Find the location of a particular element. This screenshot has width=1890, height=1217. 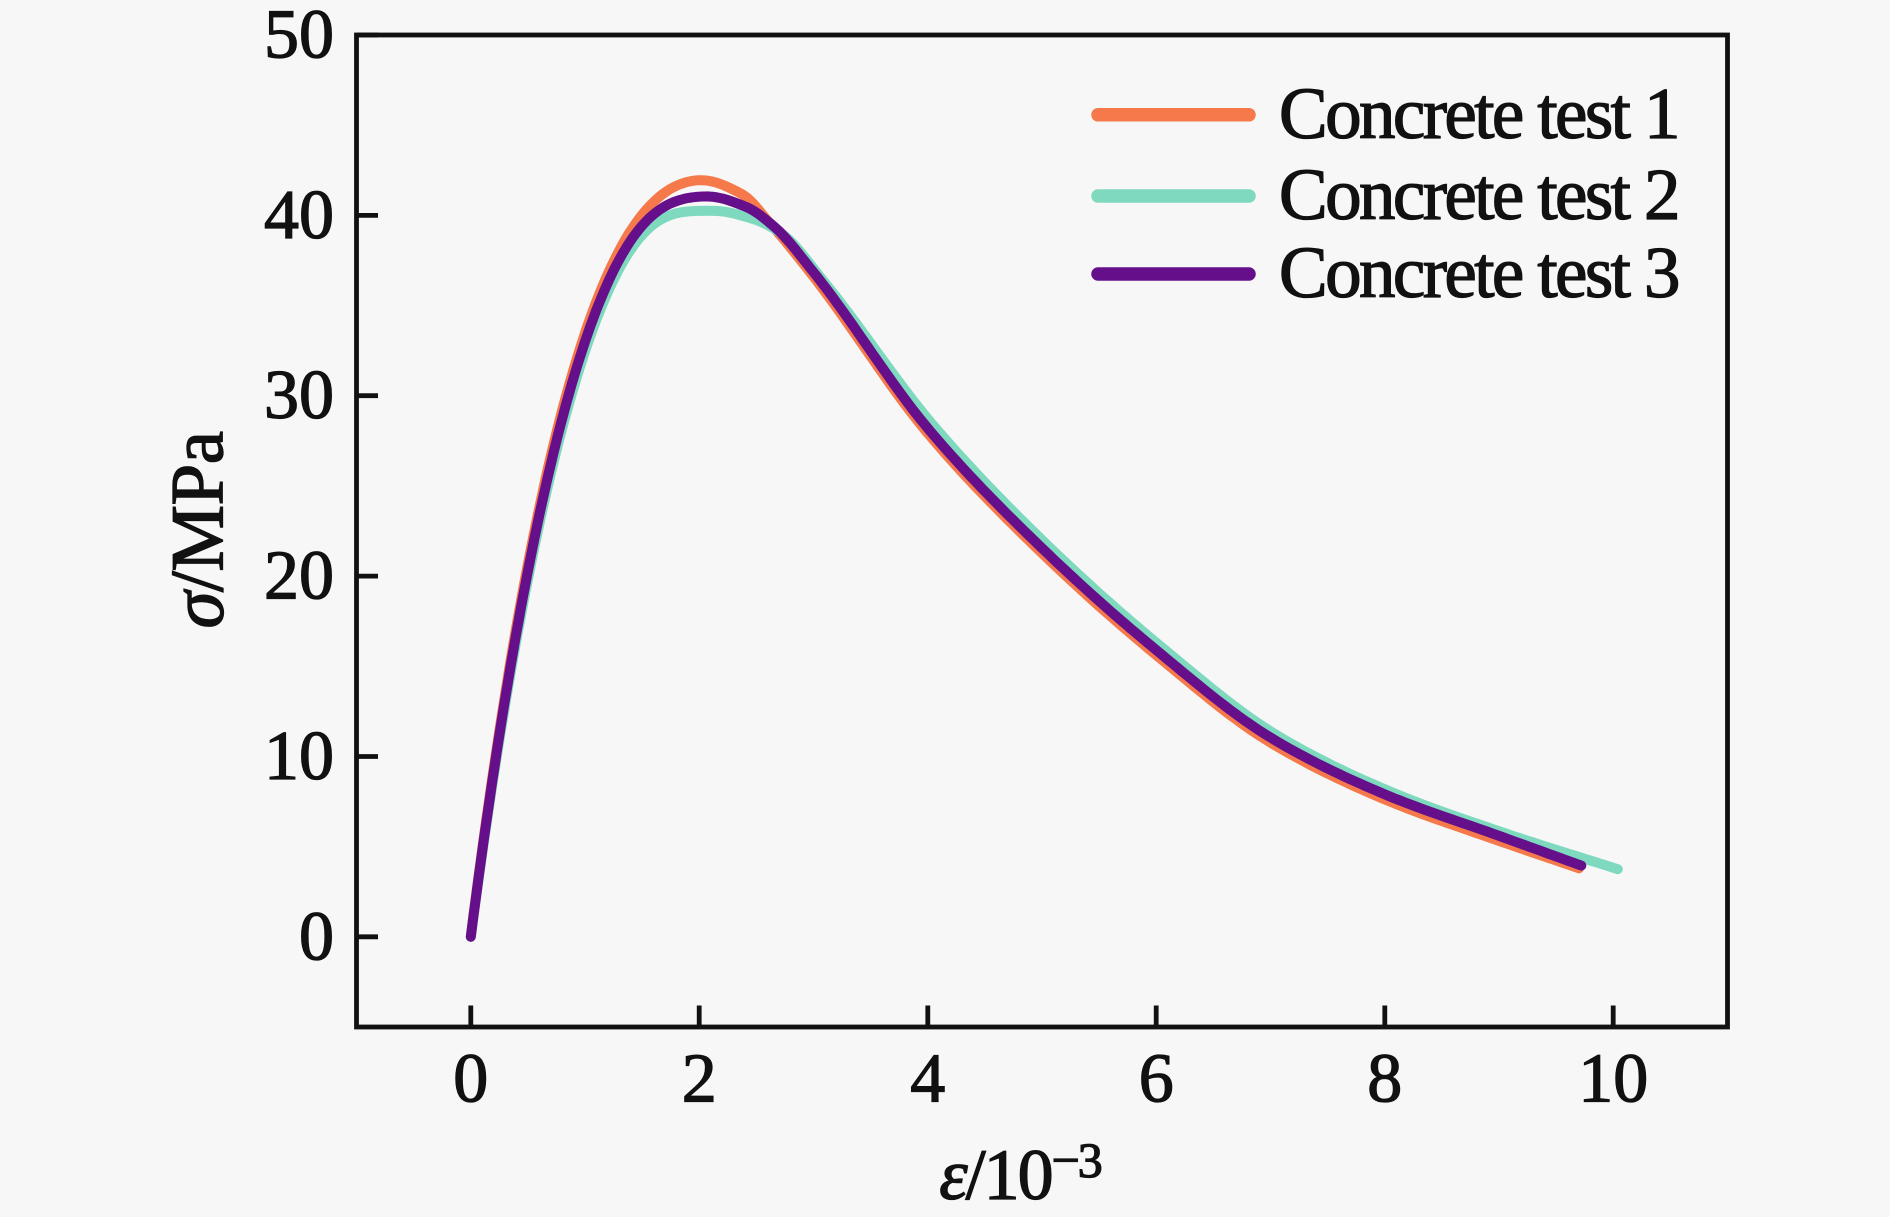

svg-text: Concrete test 1 is located at coordinates (1478, 113).